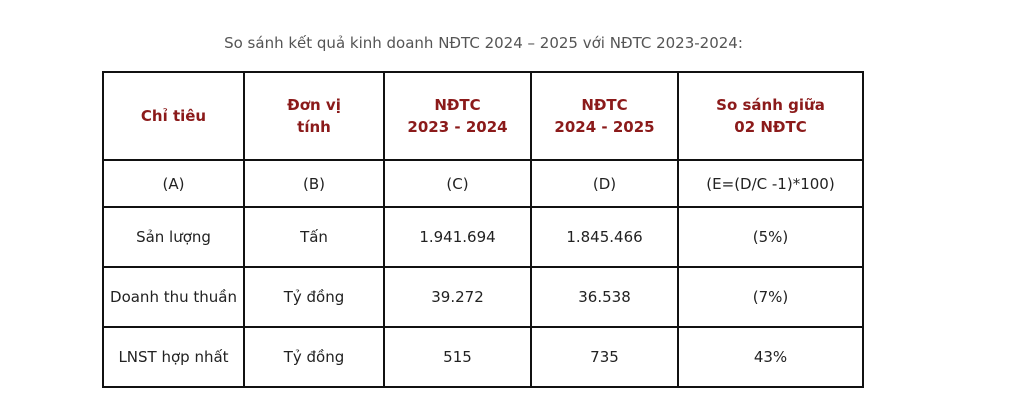 The image size is (1021, 417). Describe the element at coordinates (314, 116) in the screenshot. I see `header-cell: Đơn vị tính` at that location.